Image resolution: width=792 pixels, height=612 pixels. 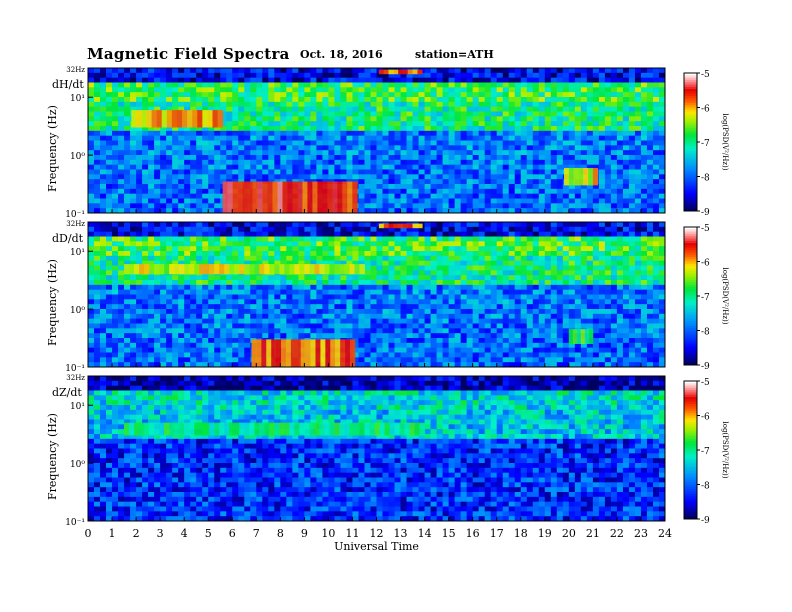 I want to click on station-label: station=ATH, so click(x=454, y=54).